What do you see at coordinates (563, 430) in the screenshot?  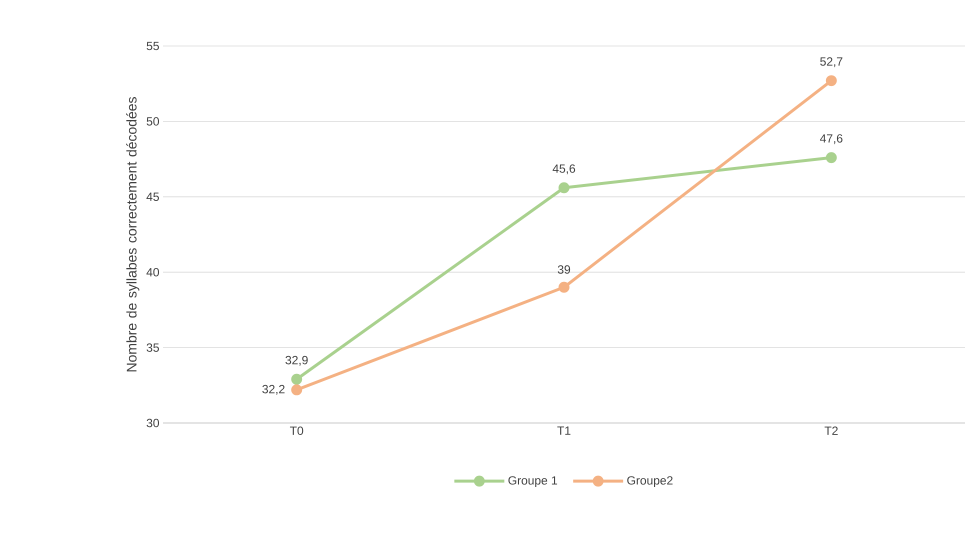 I see `x-tick-label: T1` at bounding box center [563, 430].